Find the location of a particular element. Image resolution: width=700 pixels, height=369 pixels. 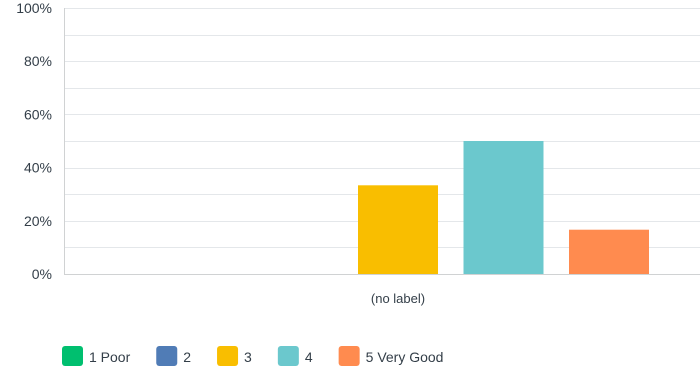

legend: 1 Poor 2 3 4 5 Very Good is located at coordinates (252, 356).